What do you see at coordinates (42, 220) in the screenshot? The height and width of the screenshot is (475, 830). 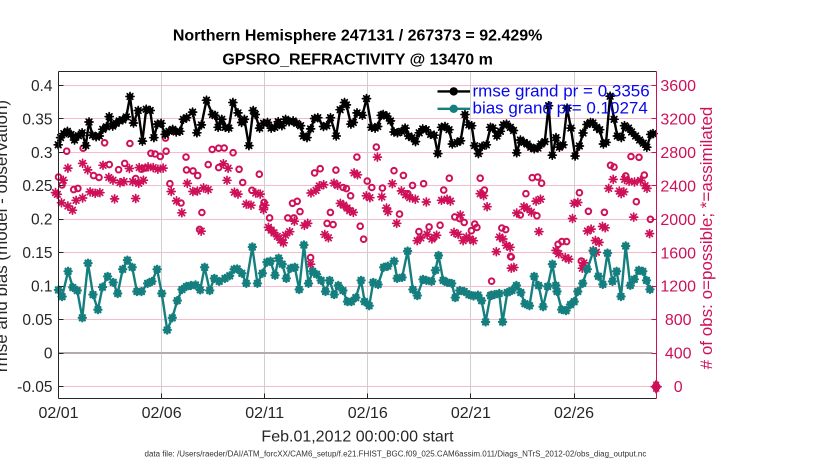 I see `svg-text: 0.2` at bounding box center [42, 220].